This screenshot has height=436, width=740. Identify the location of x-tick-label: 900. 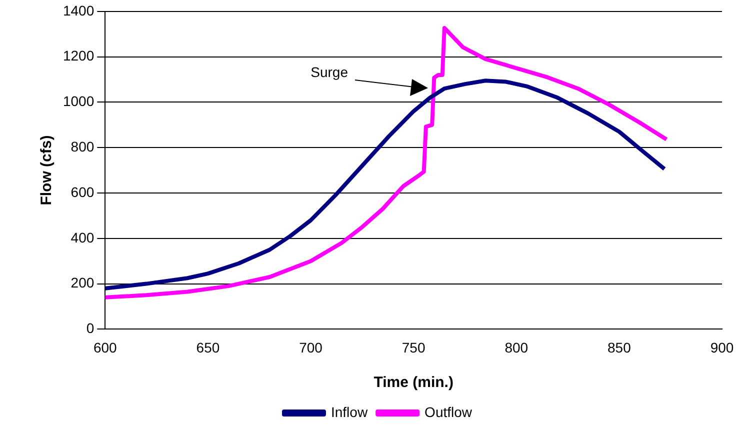
(722, 347).